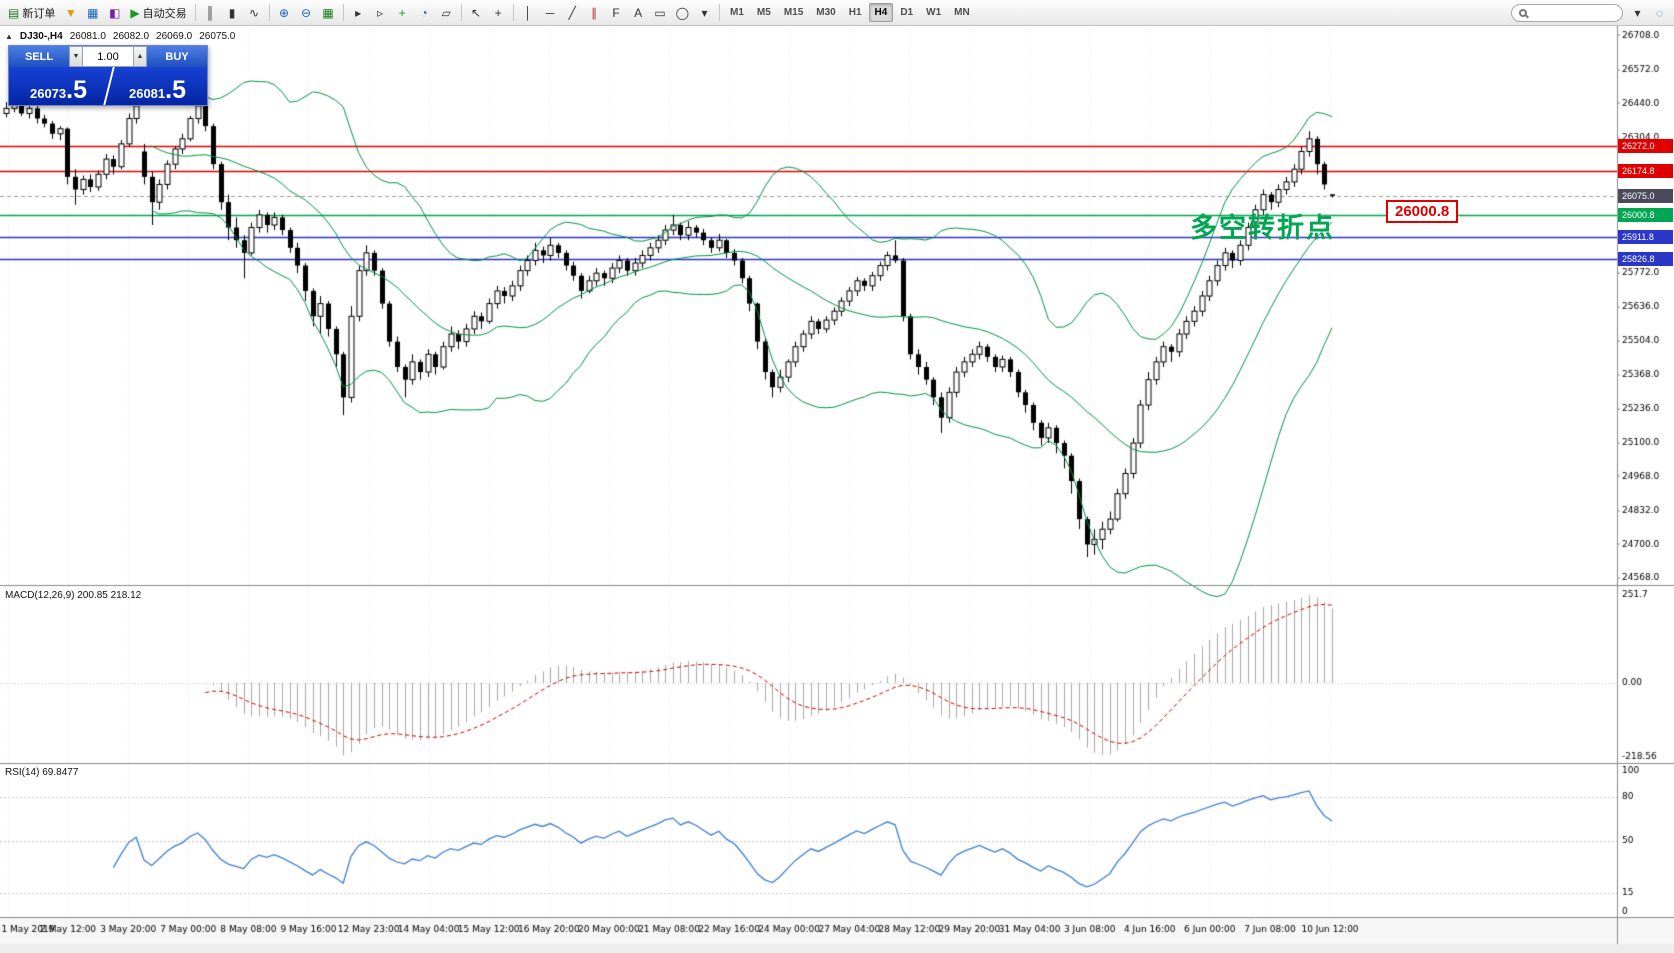 Image resolution: width=1674 pixels, height=953 pixels. I want to click on channel-icon: ∥, so click(594, 12).